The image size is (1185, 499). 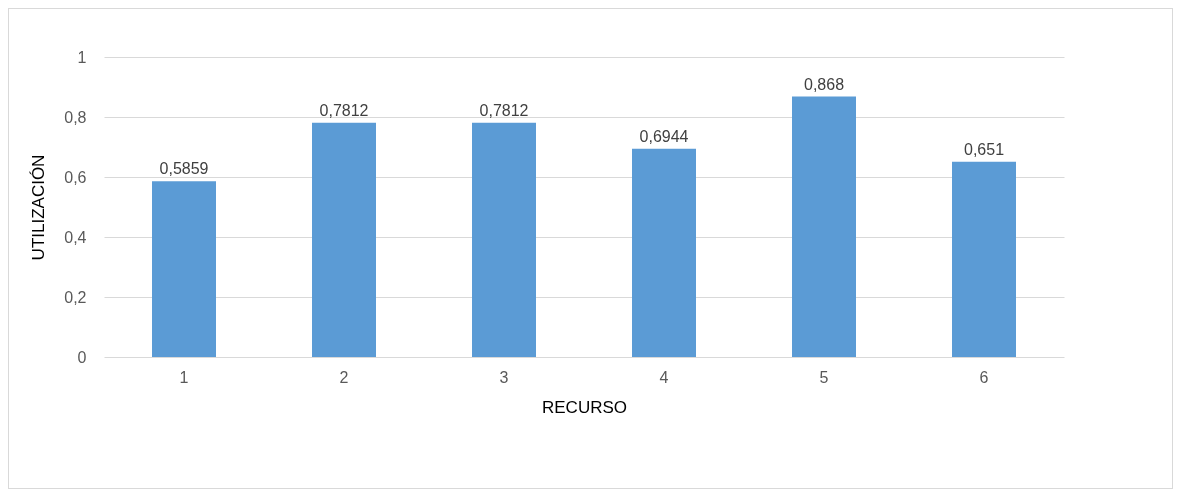 I want to click on y-axis-title: UTILIZACIÓN, so click(x=39, y=207).